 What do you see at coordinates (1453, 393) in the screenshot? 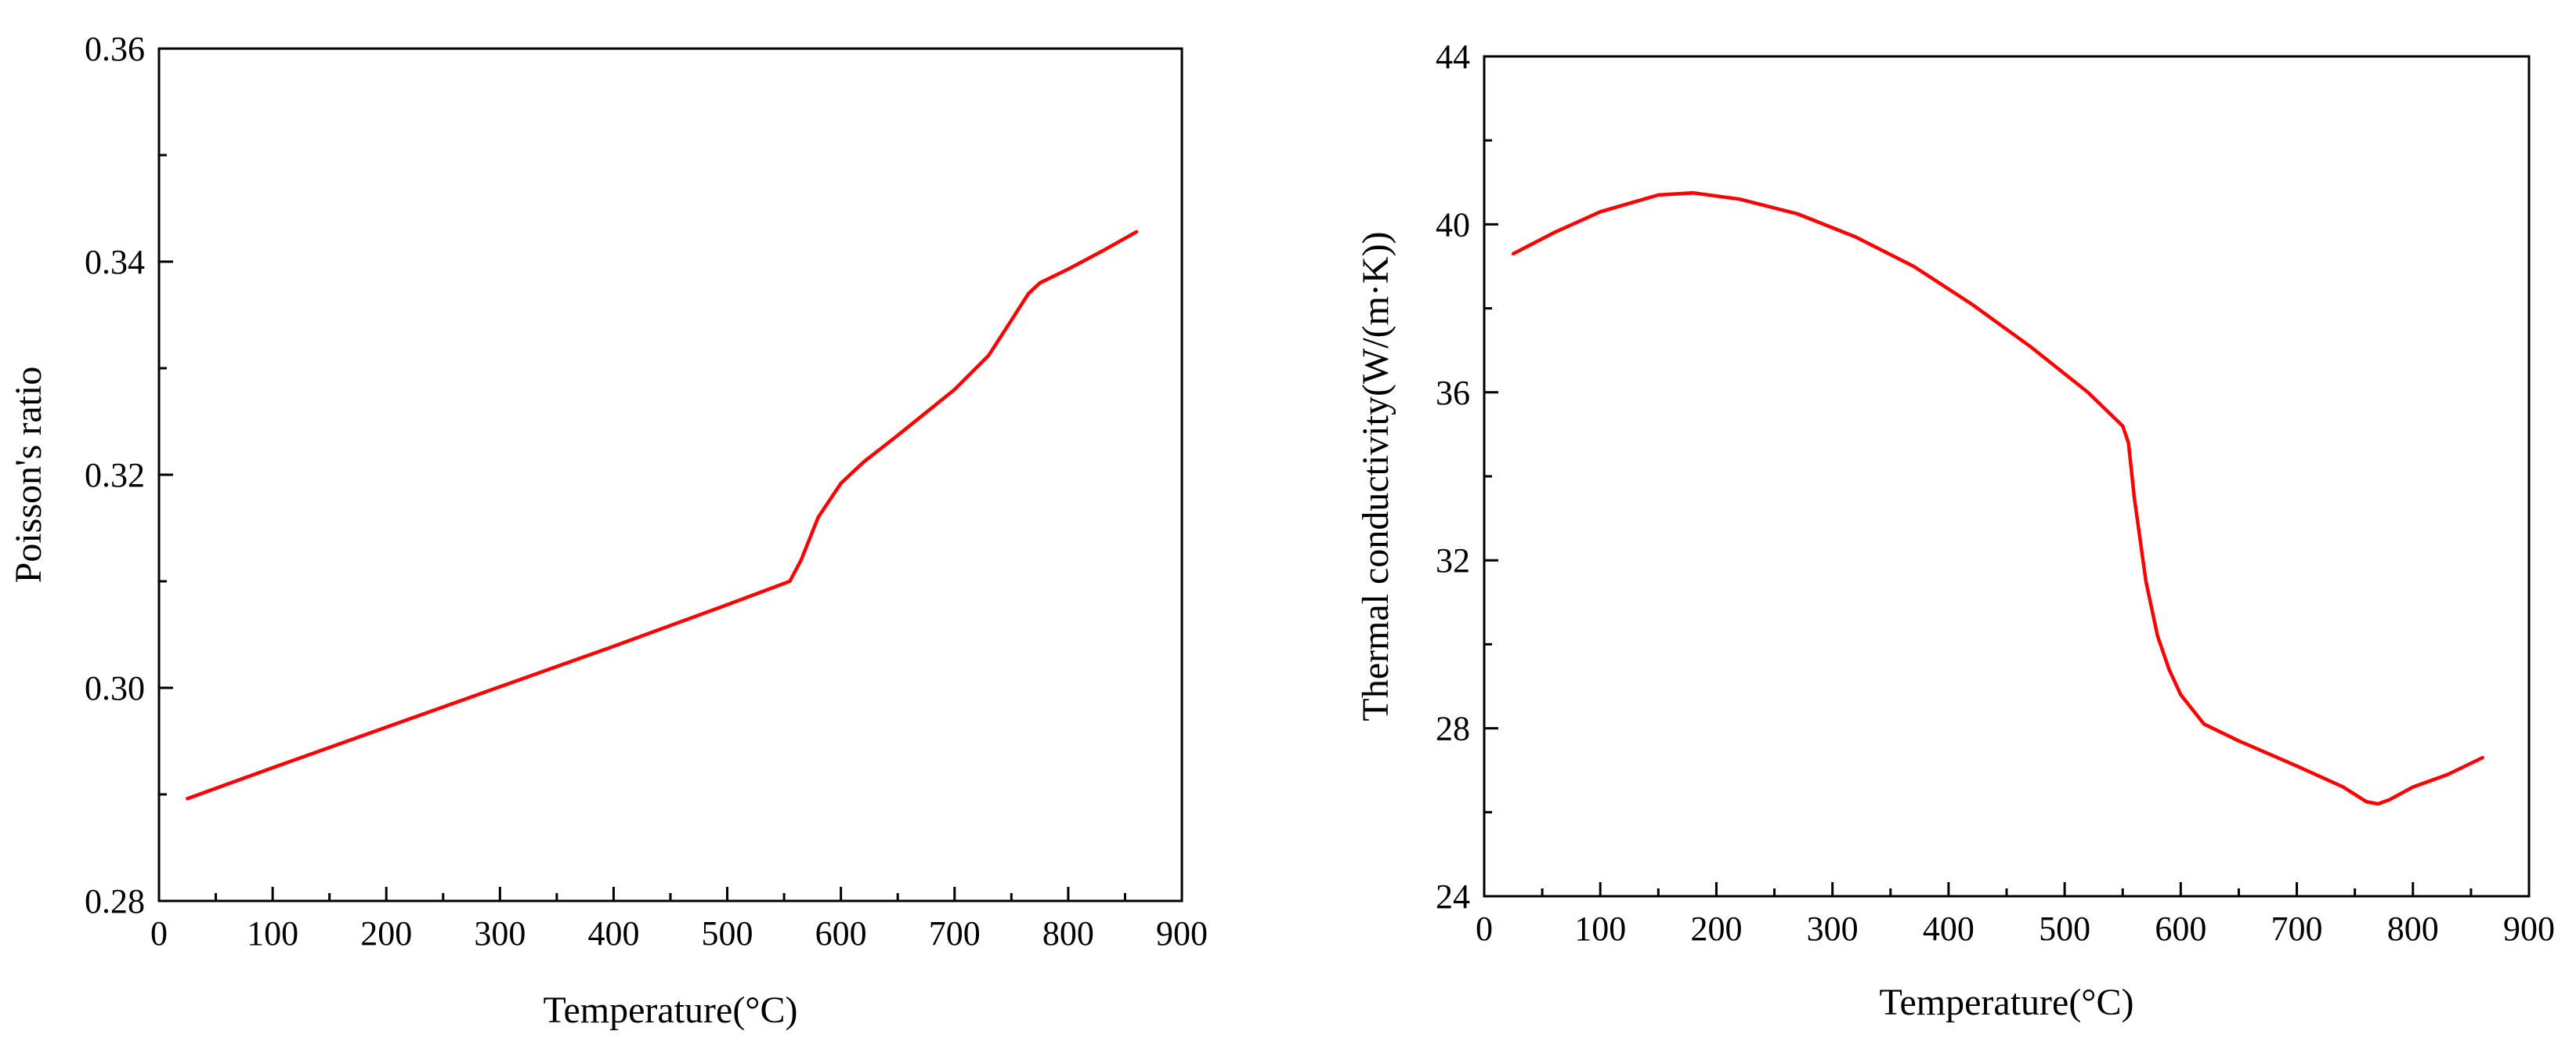
I see `y-tick-label: 36` at bounding box center [1453, 393].